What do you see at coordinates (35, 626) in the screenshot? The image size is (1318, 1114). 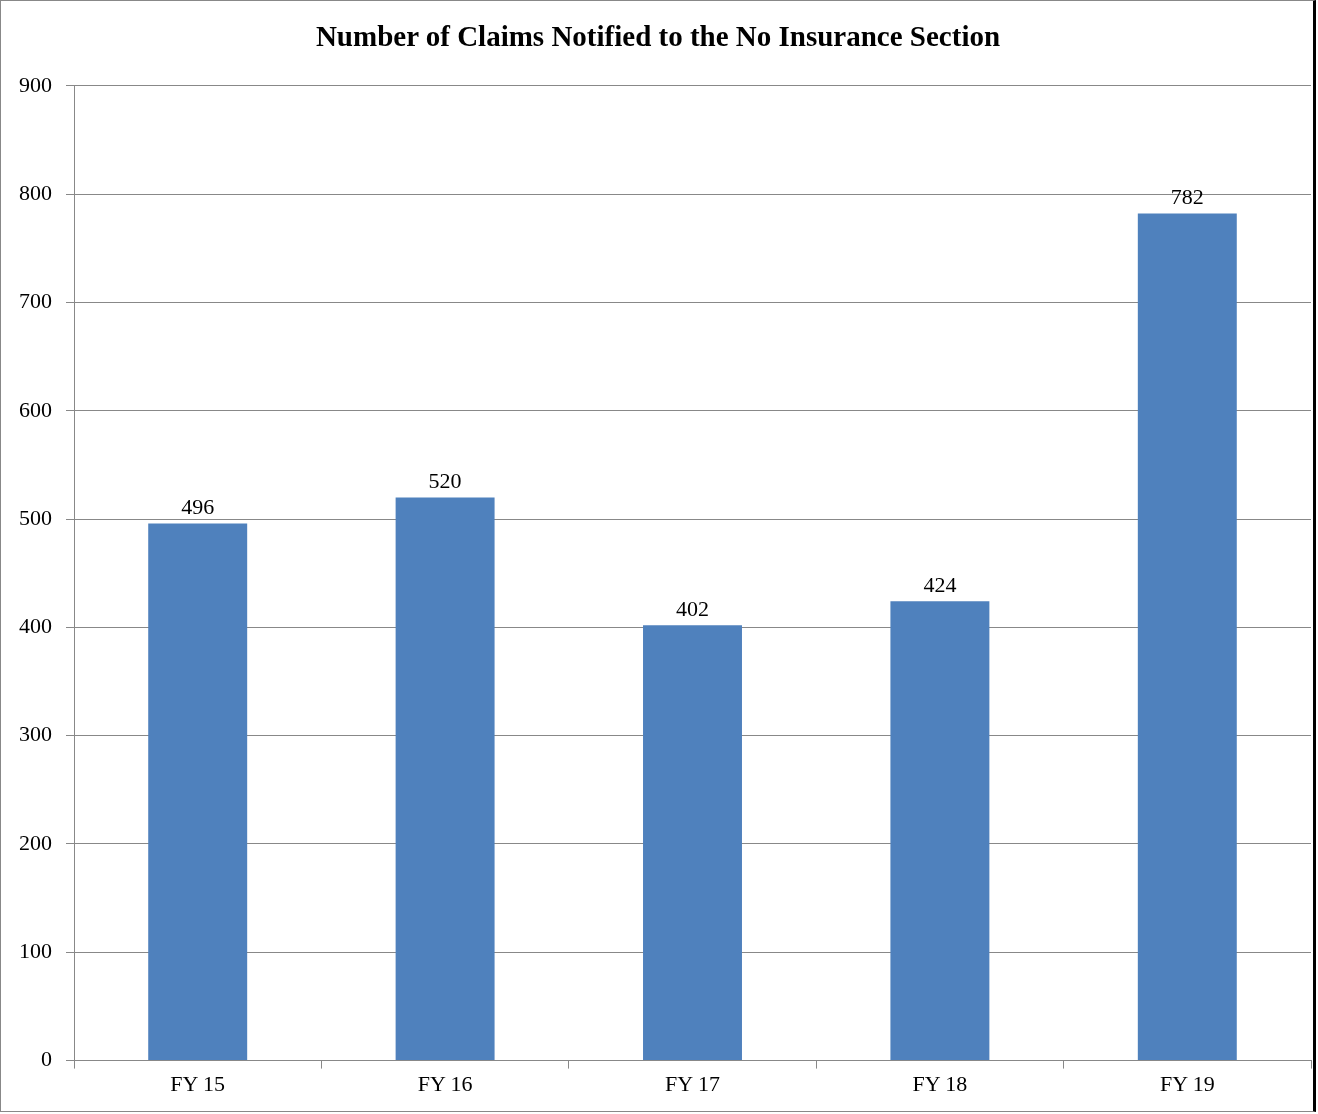 I see `y-tick-label: 400` at bounding box center [35, 626].